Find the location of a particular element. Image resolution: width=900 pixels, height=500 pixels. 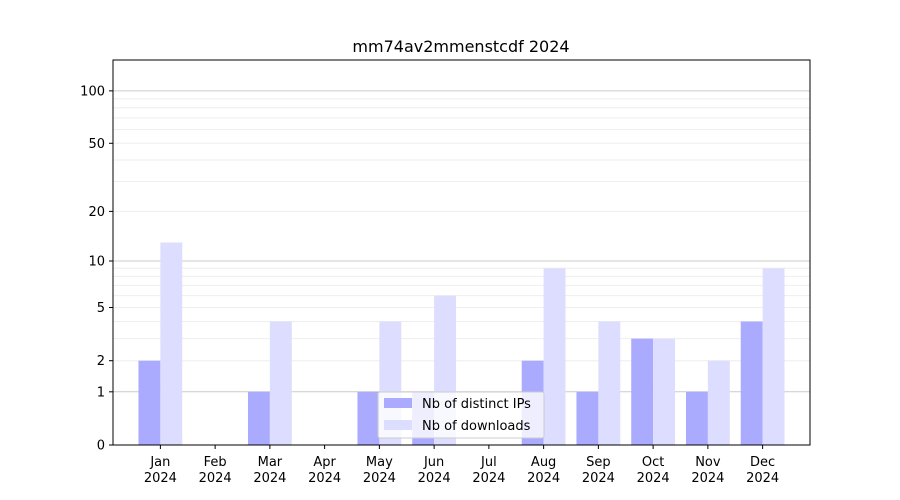

x-tick-label: Jul 2024 is located at coordinates (488, 470).